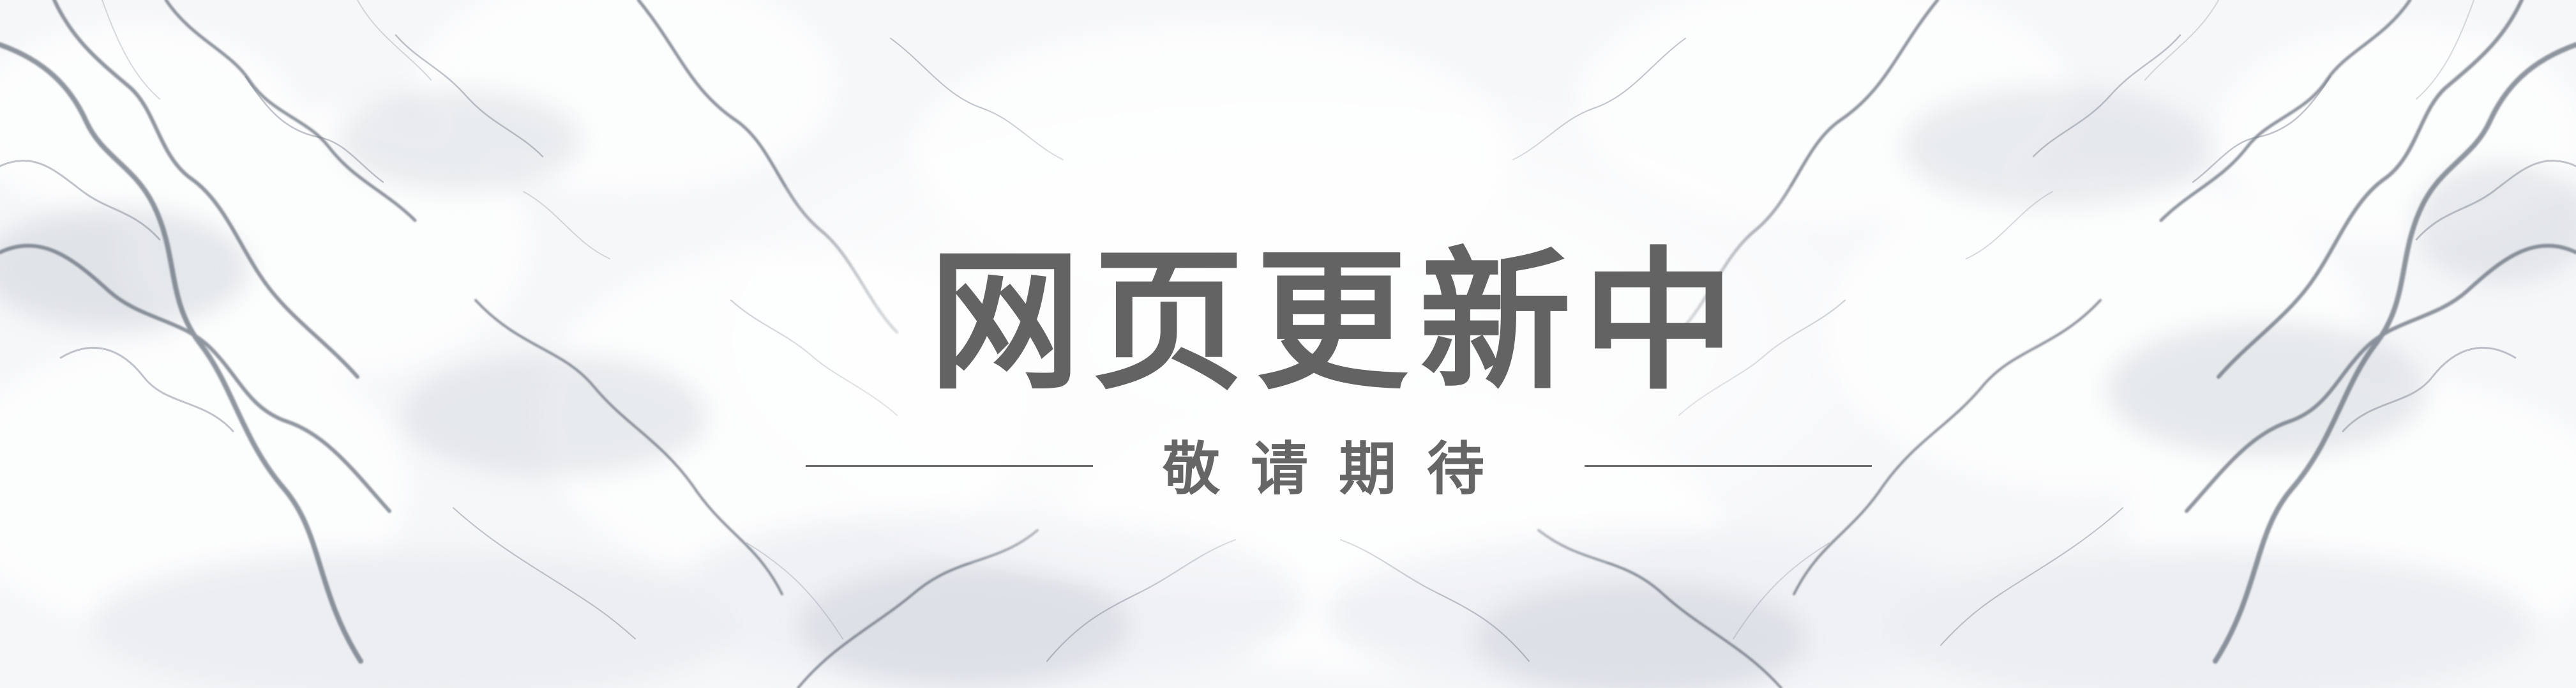  I want to click on subtitle-row: 敬请期待, so click(1339, 470).